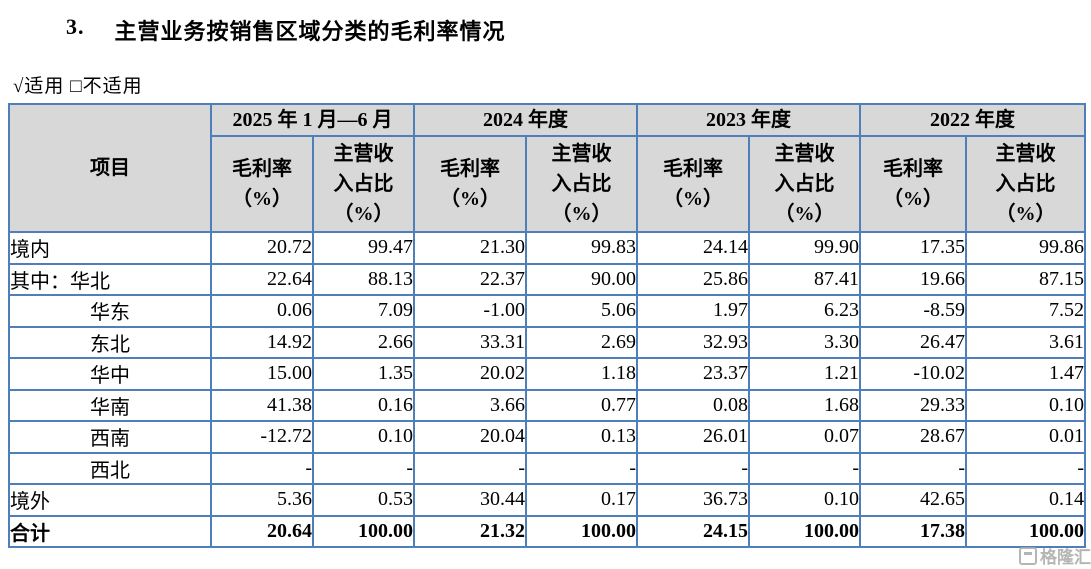  Describe the element at coordinates (110, 248) in the screenshot. I see `row-label: 境内` at that location.